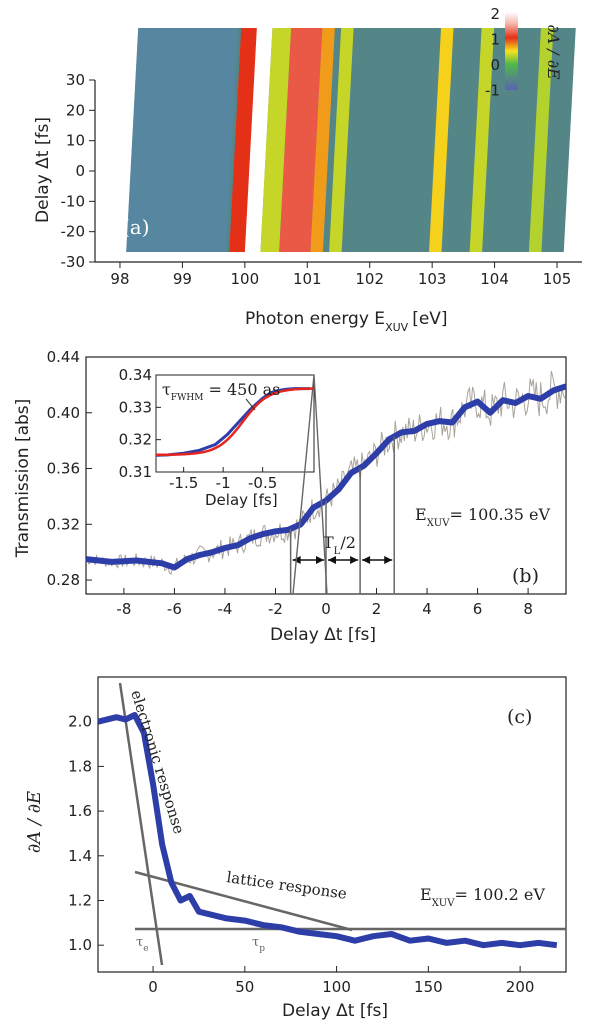  I want to click on panel-b-x-tick-label: 2, so click(377, 609).